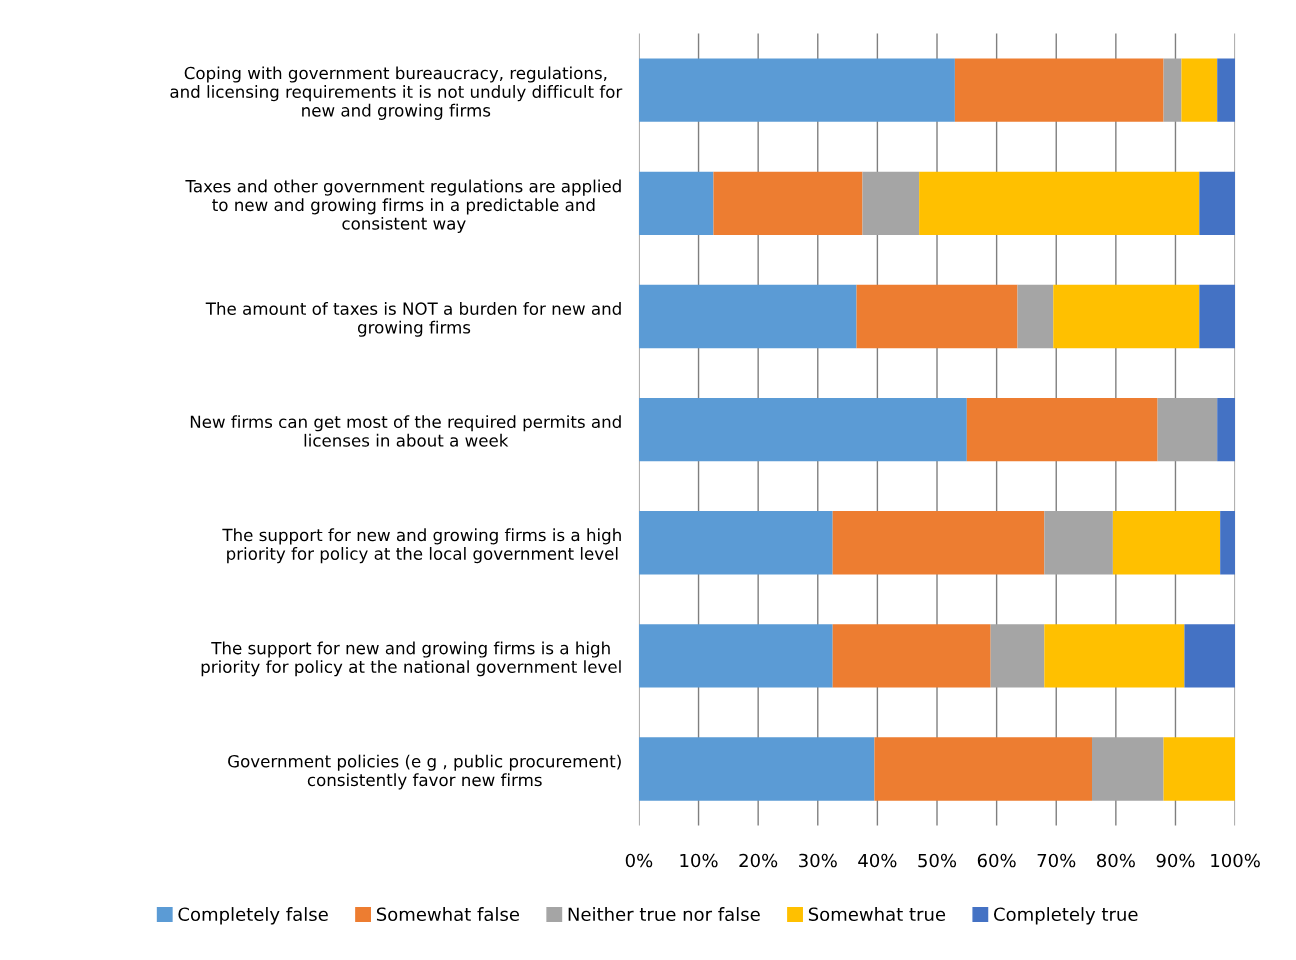 The width and height of the screenshot is (1296, 960). Describe the element at coordinates (396, 93) in the screenshot. I see `y-tick-label: Coping with government bureaucracy, regulations, and licensing requirements it is not unduly difficult for new and growing firms` at that location.